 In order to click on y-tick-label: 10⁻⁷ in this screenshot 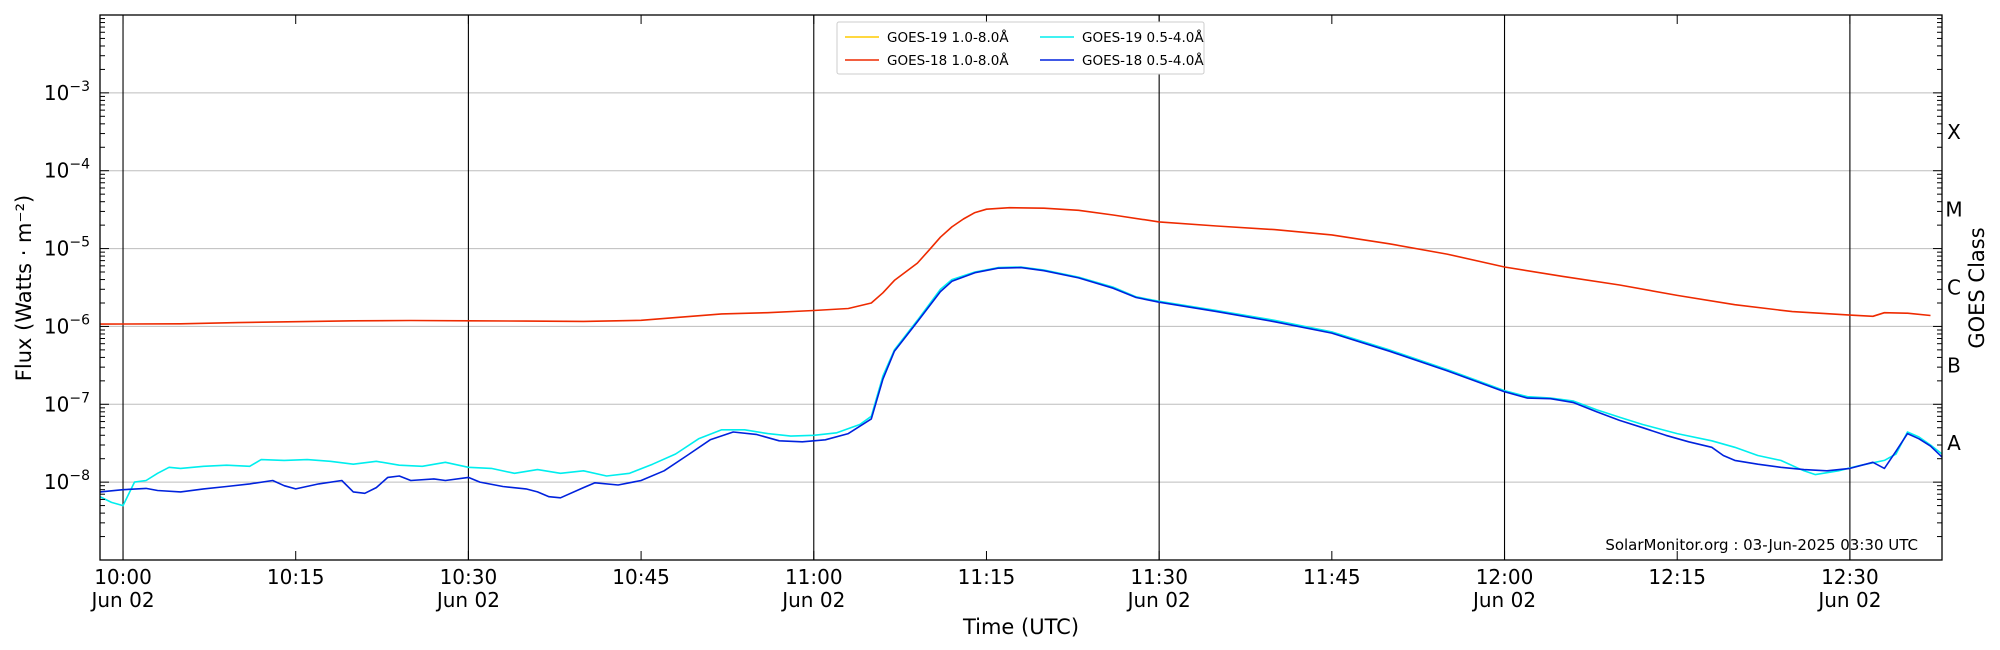, I will do `click(67, 403)`.